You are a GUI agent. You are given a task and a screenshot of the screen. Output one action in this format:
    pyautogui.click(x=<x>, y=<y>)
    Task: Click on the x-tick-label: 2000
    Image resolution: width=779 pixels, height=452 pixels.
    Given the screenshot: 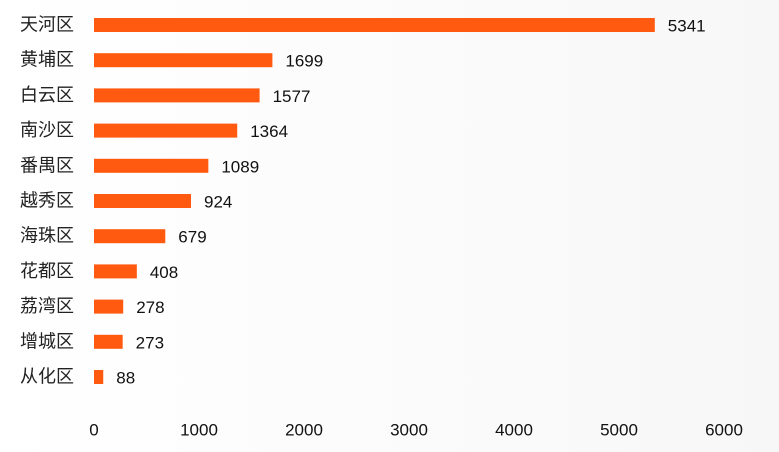 What is the action you would take?
    pyautogui.click(x=304, y=430)
    